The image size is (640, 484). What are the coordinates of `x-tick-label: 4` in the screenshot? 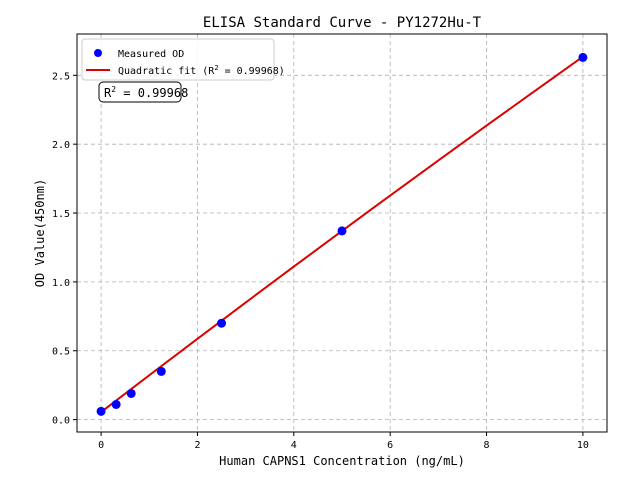 It's located at (294, 445).